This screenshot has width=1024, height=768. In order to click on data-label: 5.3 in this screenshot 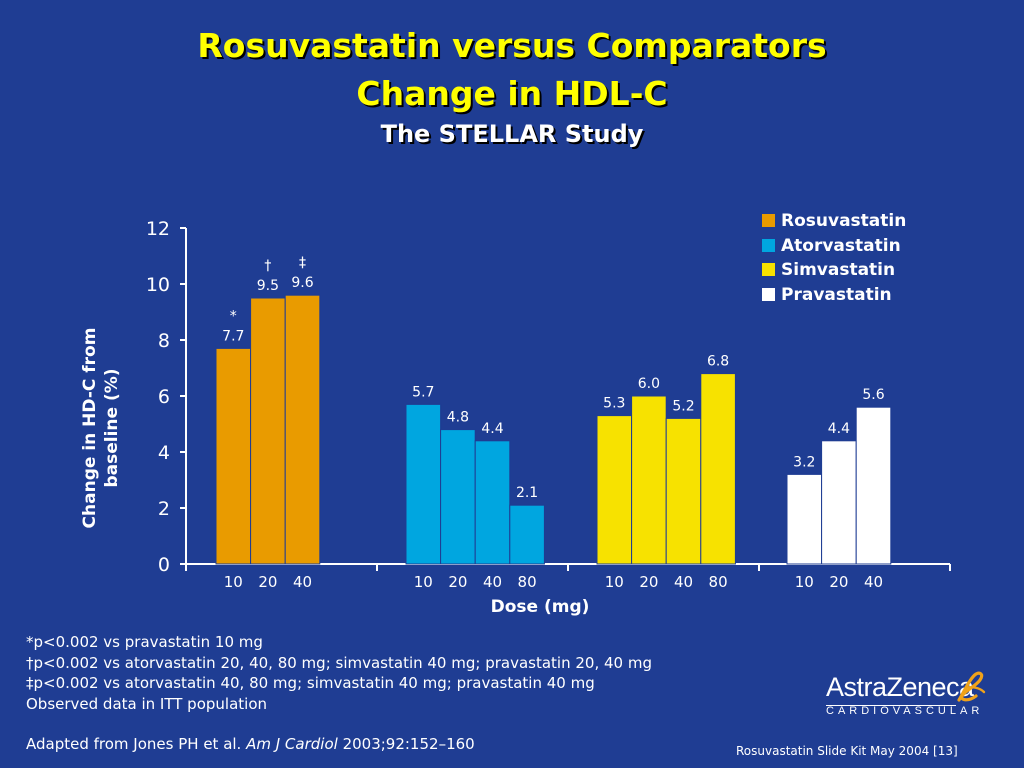, I will do `click(614, 404)`.